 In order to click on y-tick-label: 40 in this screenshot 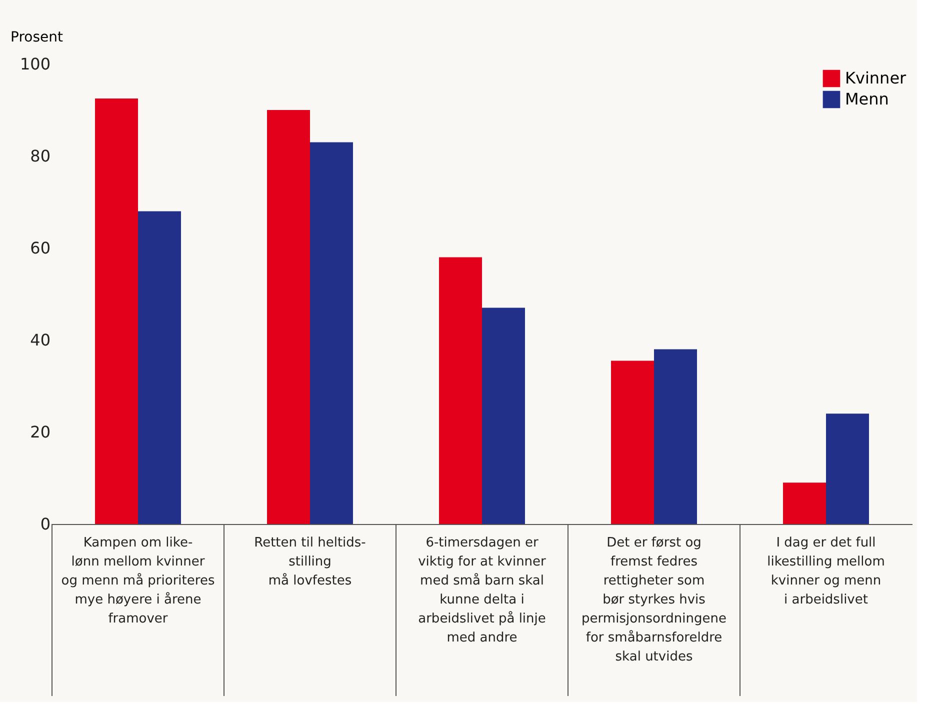, I will do `click(40, 340)`.